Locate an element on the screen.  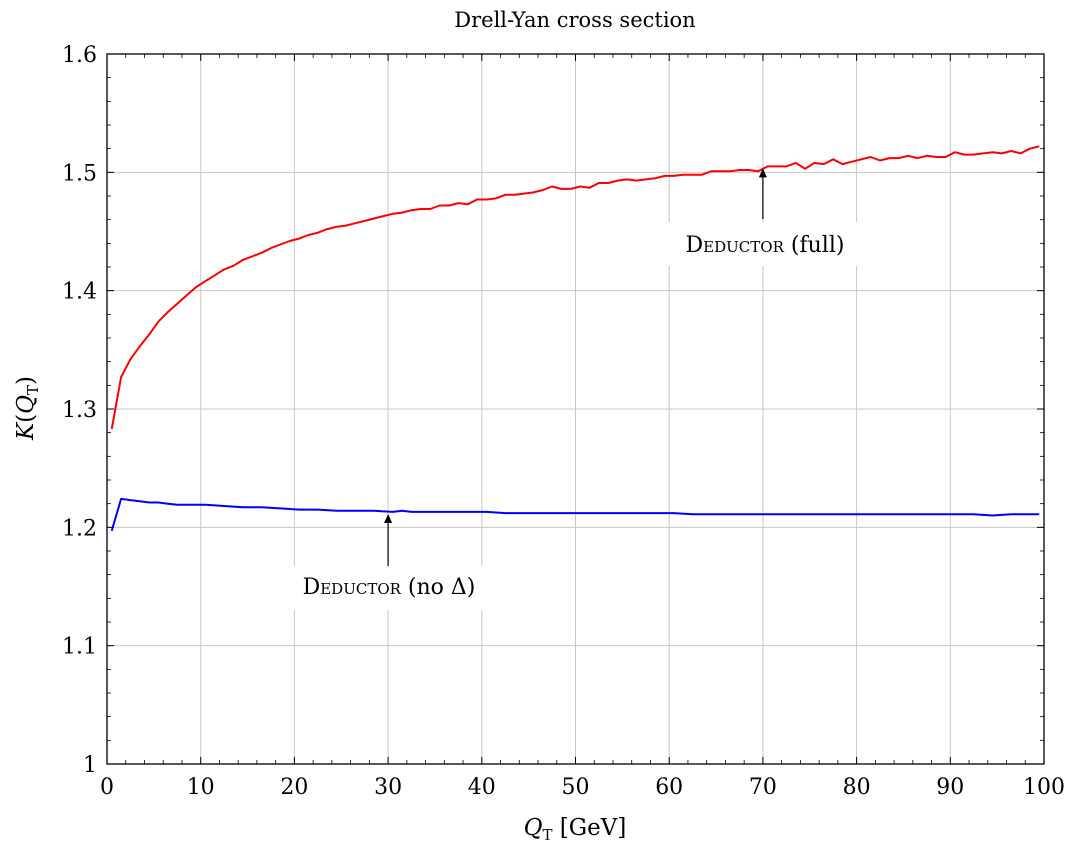
annotation-nodelta-background is located at coordinates (390, 588).